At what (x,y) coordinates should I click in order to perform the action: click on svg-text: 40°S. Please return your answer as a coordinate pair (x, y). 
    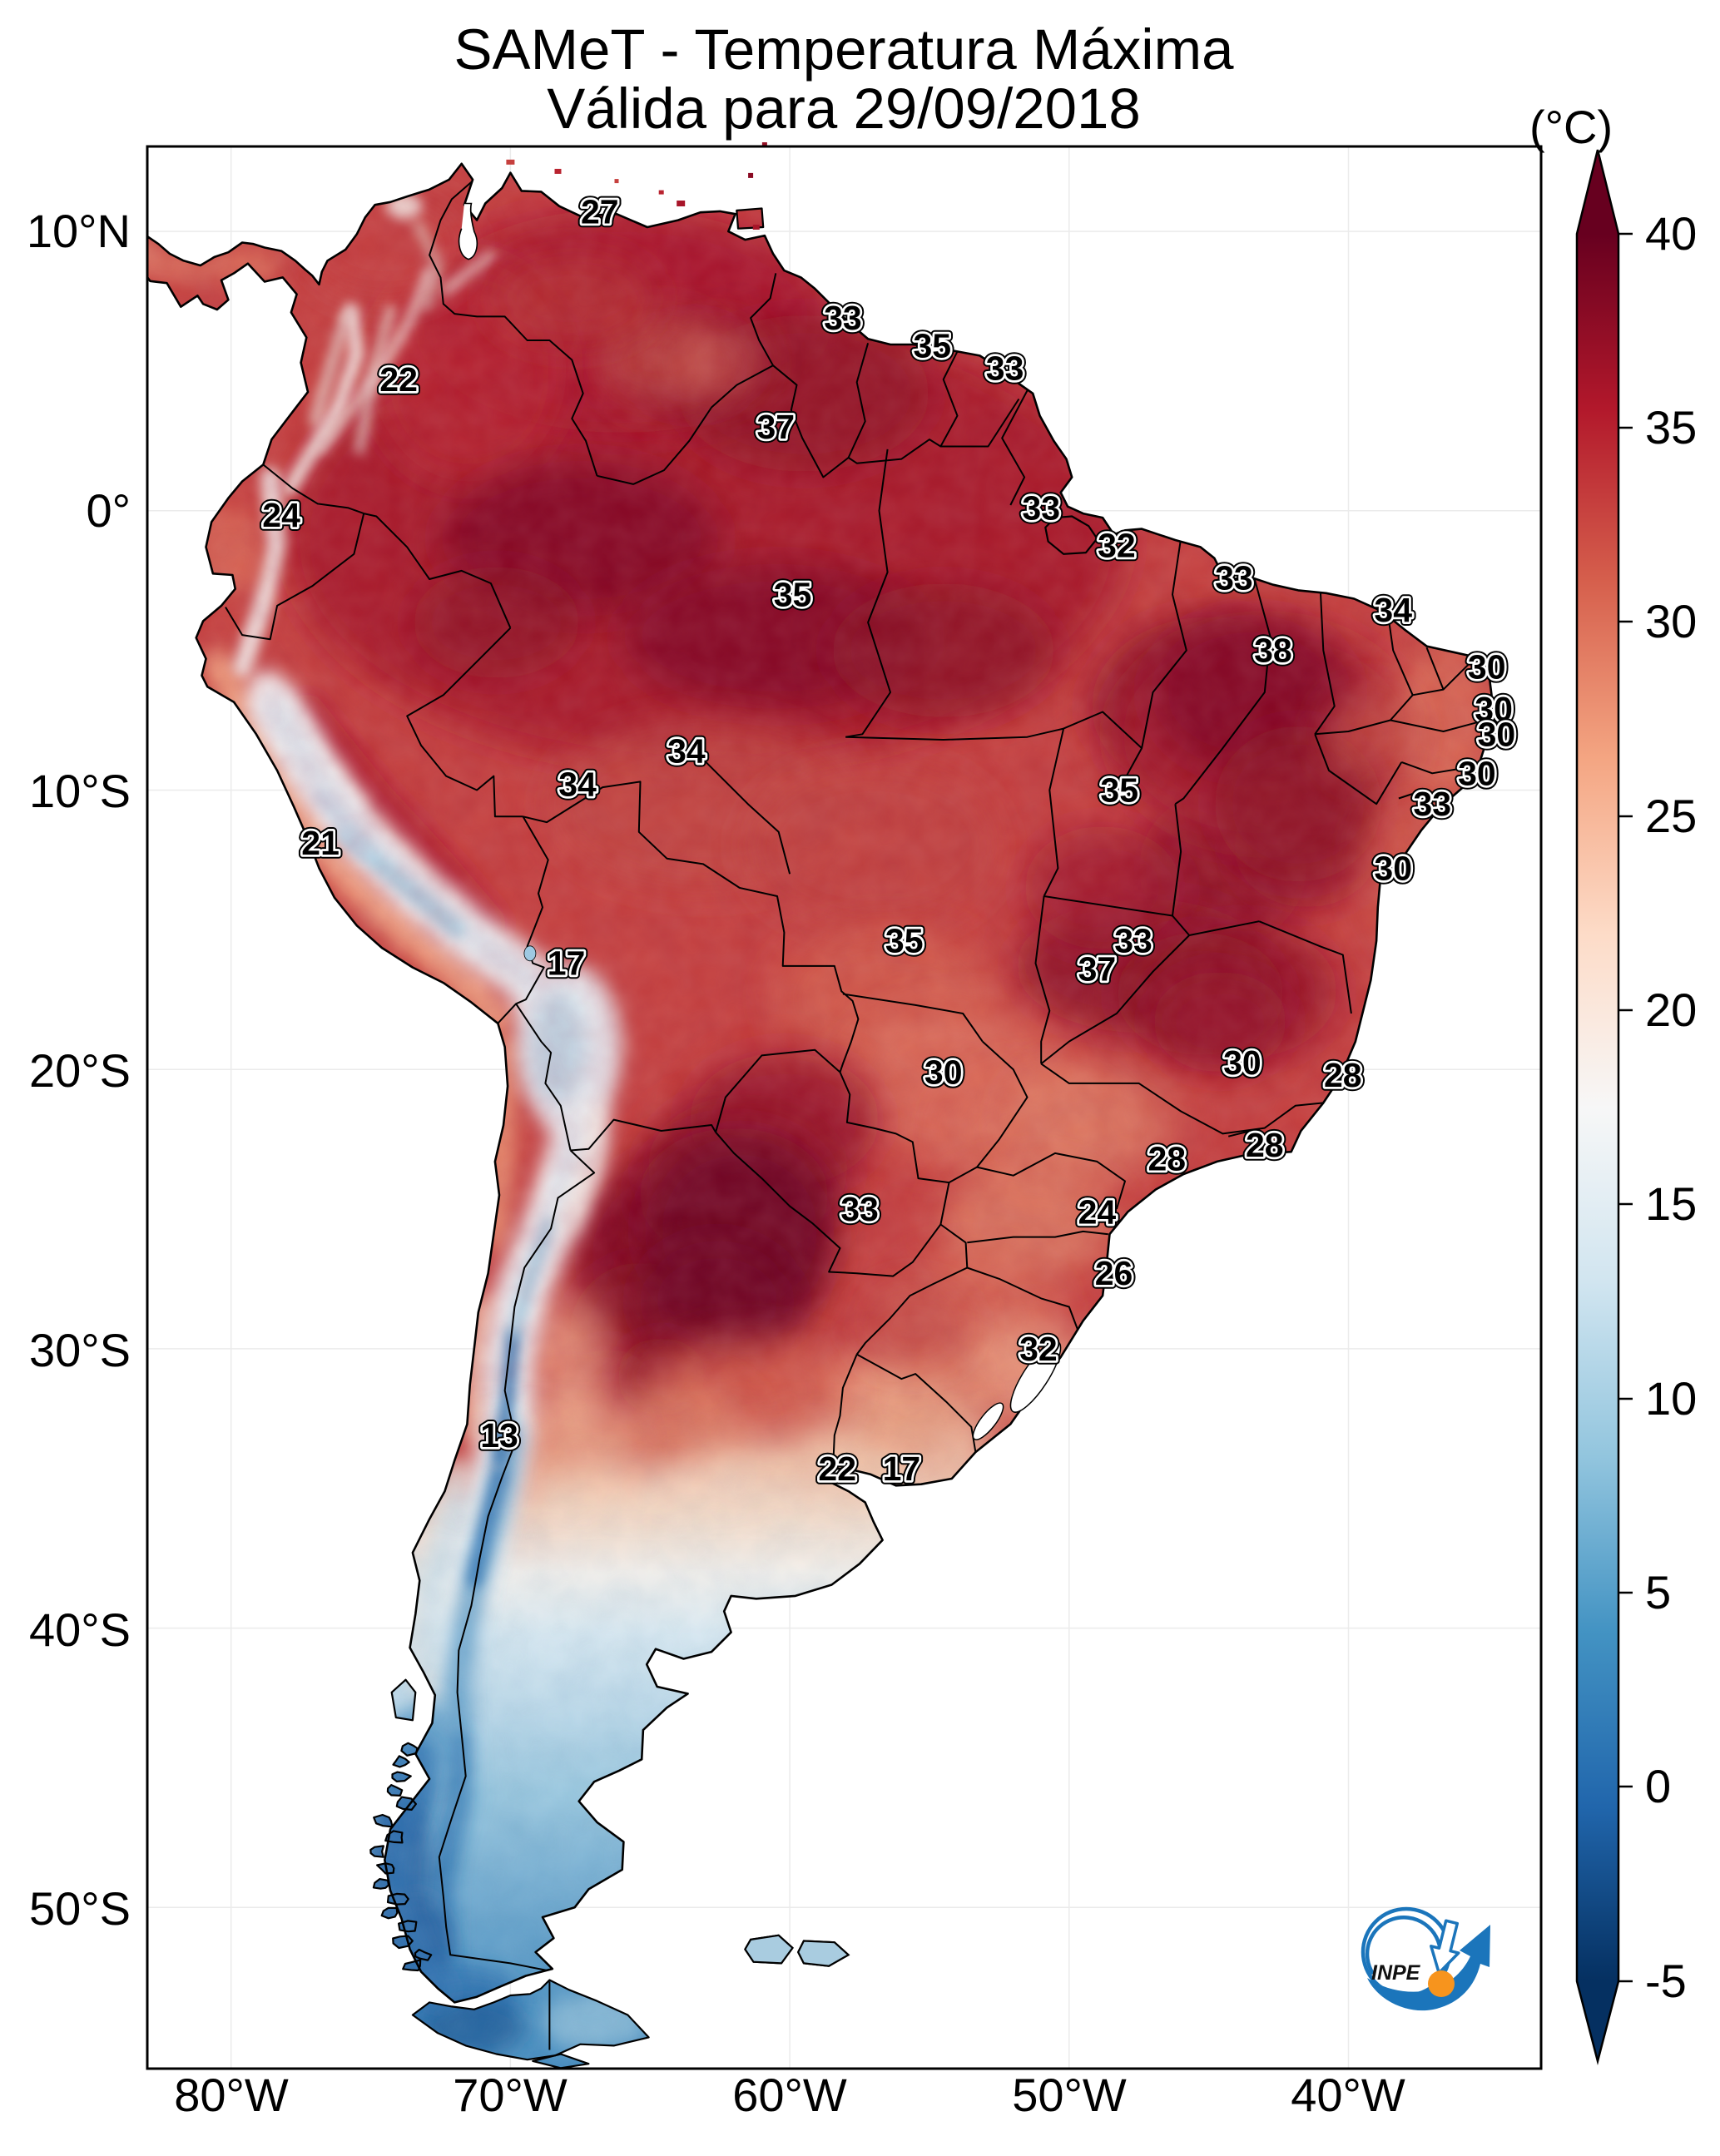
    Looking at the image, I should click on (80, 1629).